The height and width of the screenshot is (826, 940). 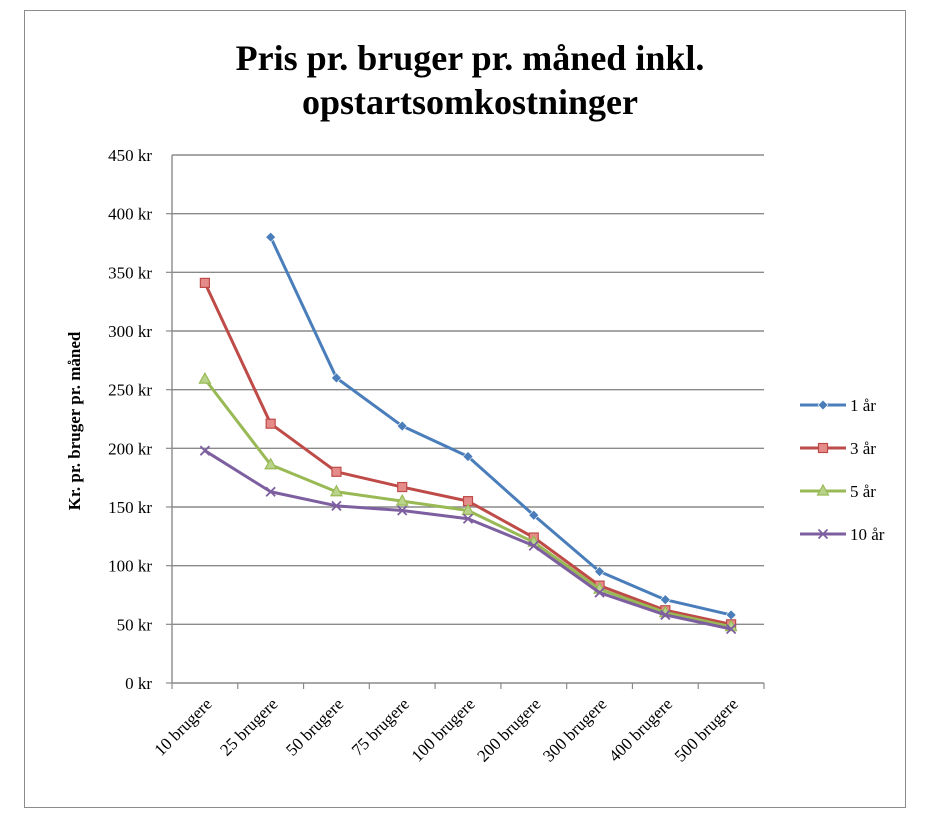 What do you see at coordinates (863, 491) in the screenshot?
I see `legend-label: 5 år` at bounding box center [863, 491].